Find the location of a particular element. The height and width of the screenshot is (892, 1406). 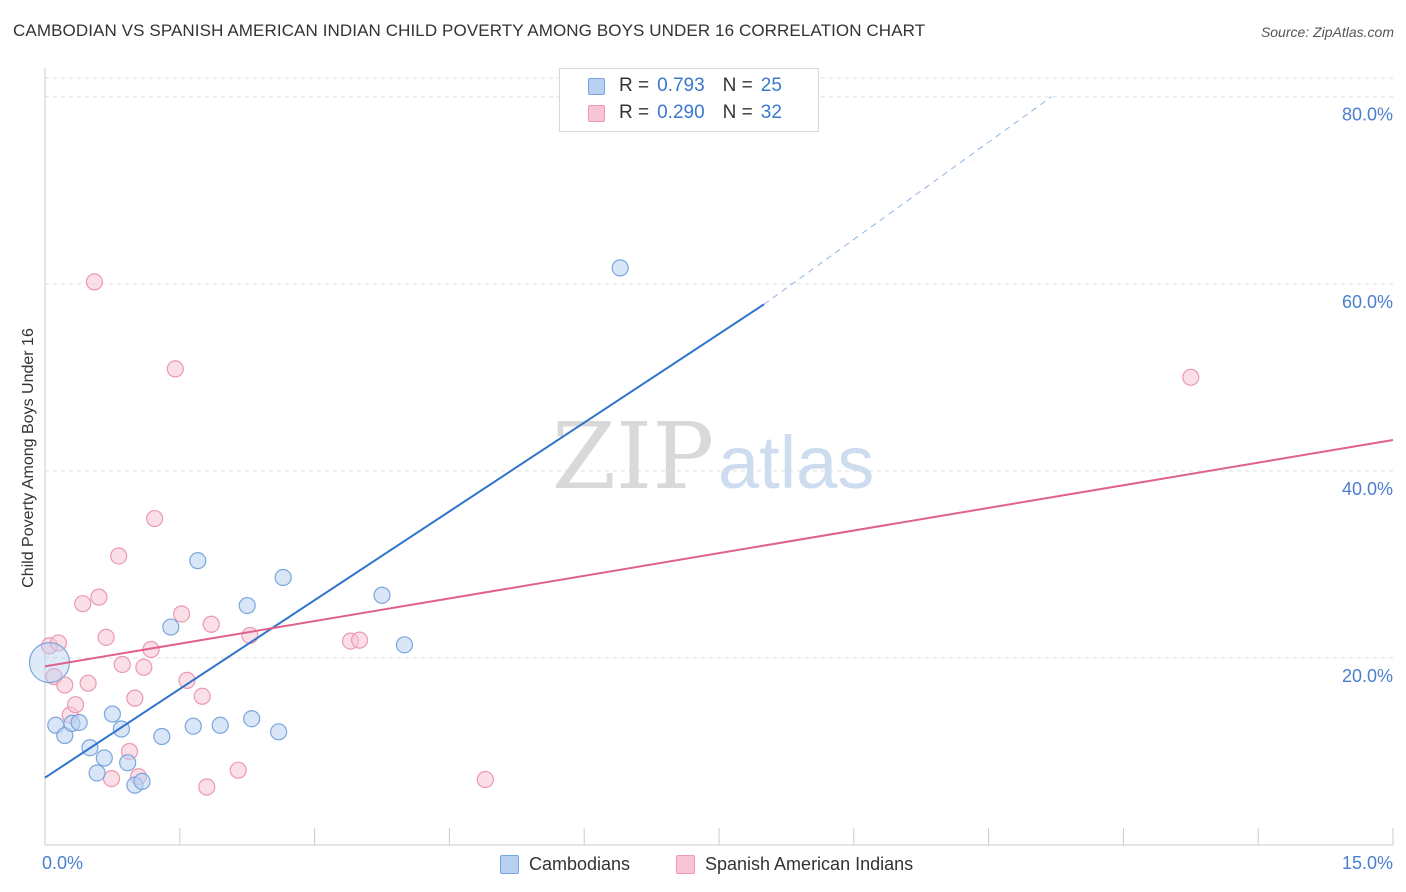

legend-row-spanish-american-indians: R = 0.290 N = 32 is located at coordinates (694, 113).